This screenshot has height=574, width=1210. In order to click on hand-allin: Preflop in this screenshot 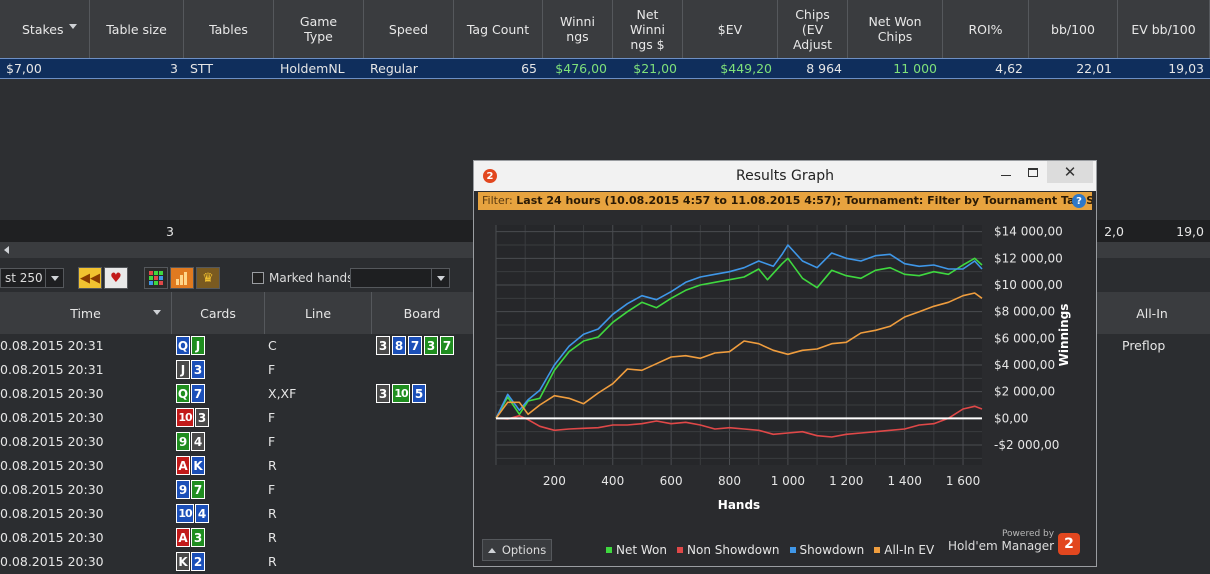, I will do `click(1144, 345)`.